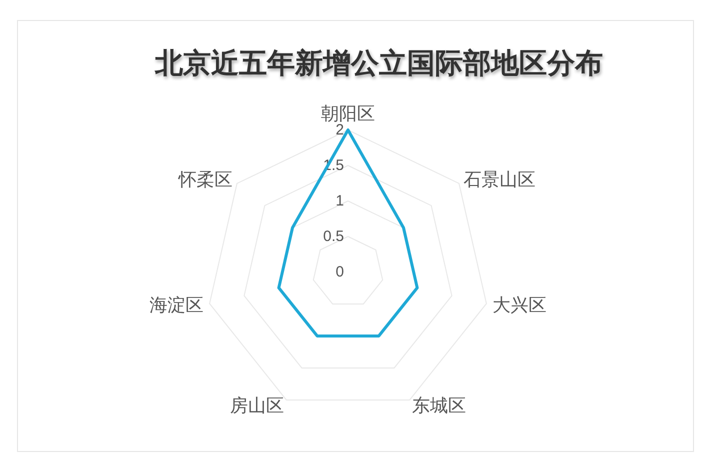 This screenshot has height=463, width=702. What do you see at coordinates (500, 180) in the screenshot?
I see `spoke-label: 石景山区` at bounding box center [500, 180].